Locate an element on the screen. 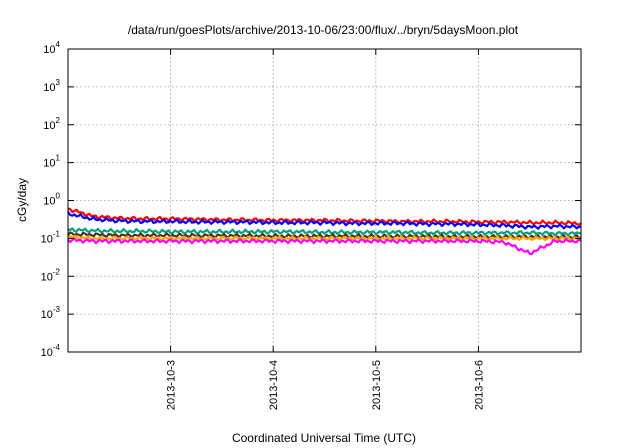 The width and height of the screenshot is (640, 448). y-tick-exponent: 0 is located at coordinates (58, 196).